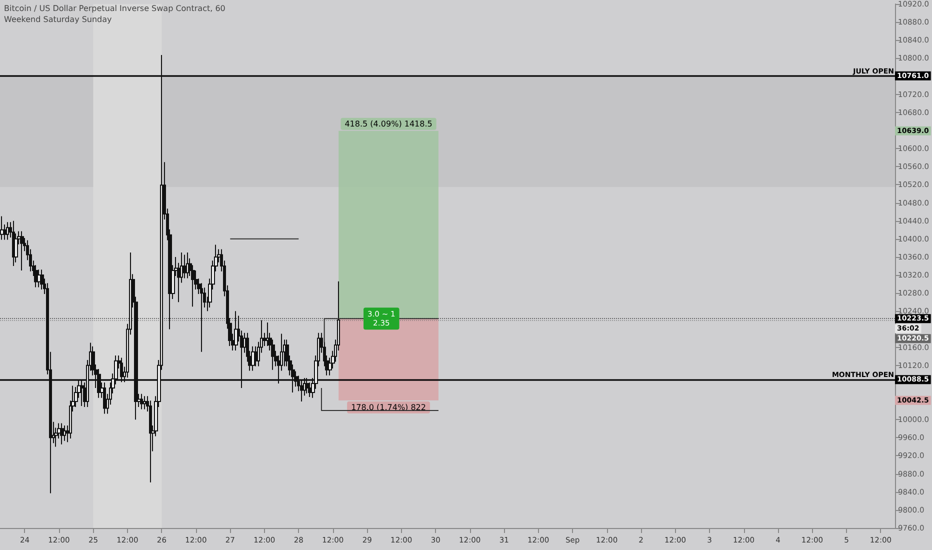  What do you see at coordinates (388, 123) in the screenshot?
I see `band-label: 418.5 (4.09%) 1418.5` at bounding box center [388, 123].